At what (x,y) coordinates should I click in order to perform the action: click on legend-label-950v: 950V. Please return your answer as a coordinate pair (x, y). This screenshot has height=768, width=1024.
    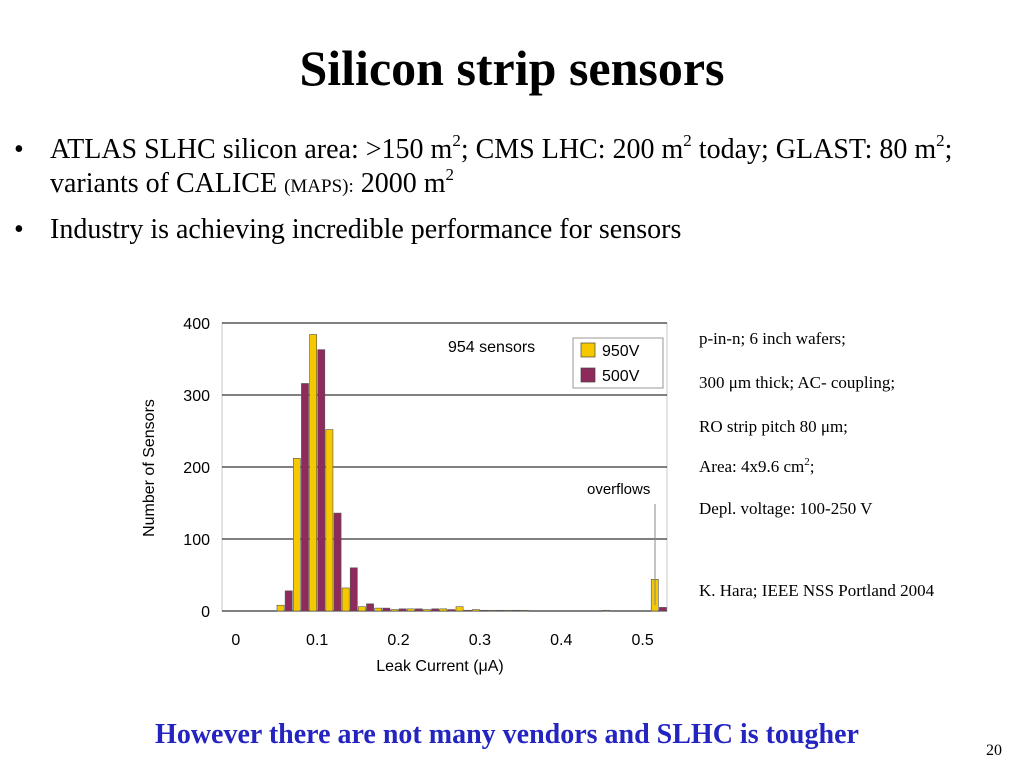
    Looking at the image, I should click on (621, 351).